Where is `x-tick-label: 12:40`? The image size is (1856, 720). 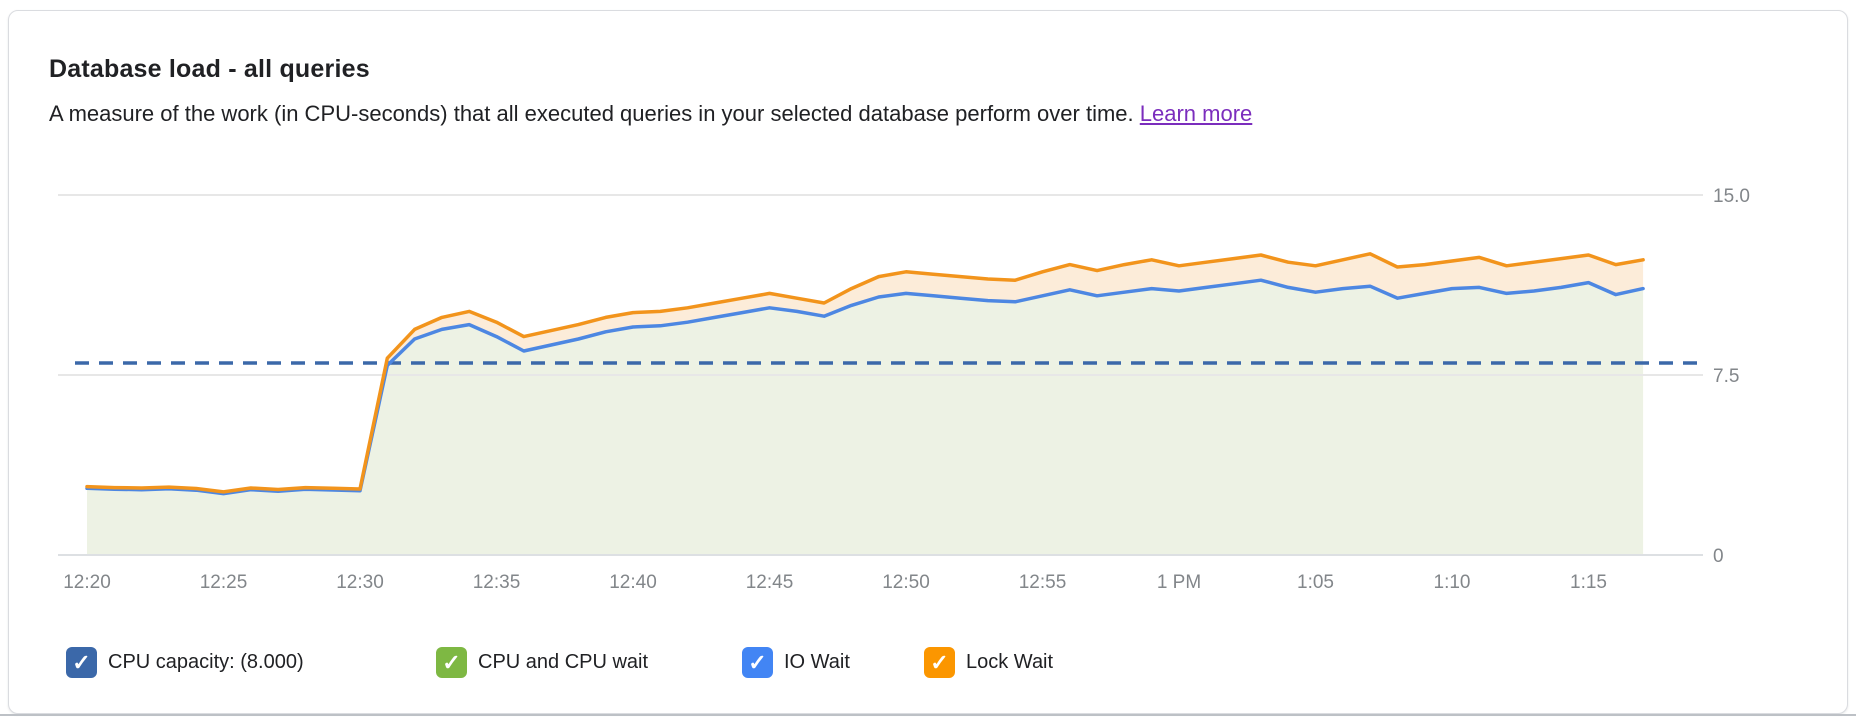 x-tick-label: 12:40 is located at coordinates (633, 582).